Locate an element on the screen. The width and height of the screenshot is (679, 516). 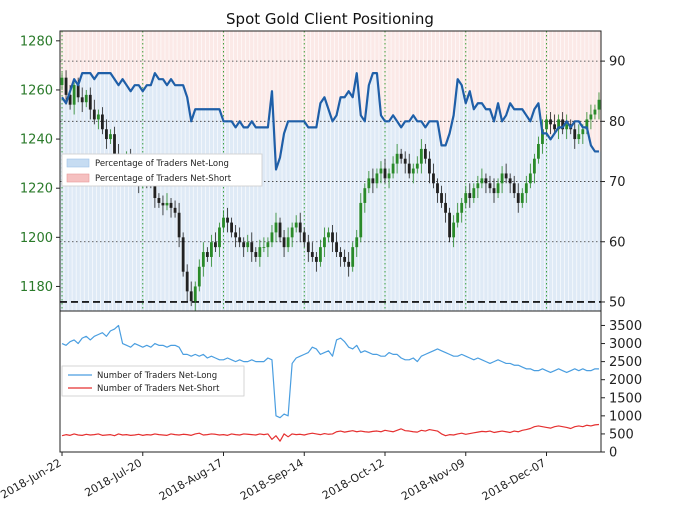
legend-label-net-short-pct: Percentage of Traders Net-Short is located at coordinates (163, 179).